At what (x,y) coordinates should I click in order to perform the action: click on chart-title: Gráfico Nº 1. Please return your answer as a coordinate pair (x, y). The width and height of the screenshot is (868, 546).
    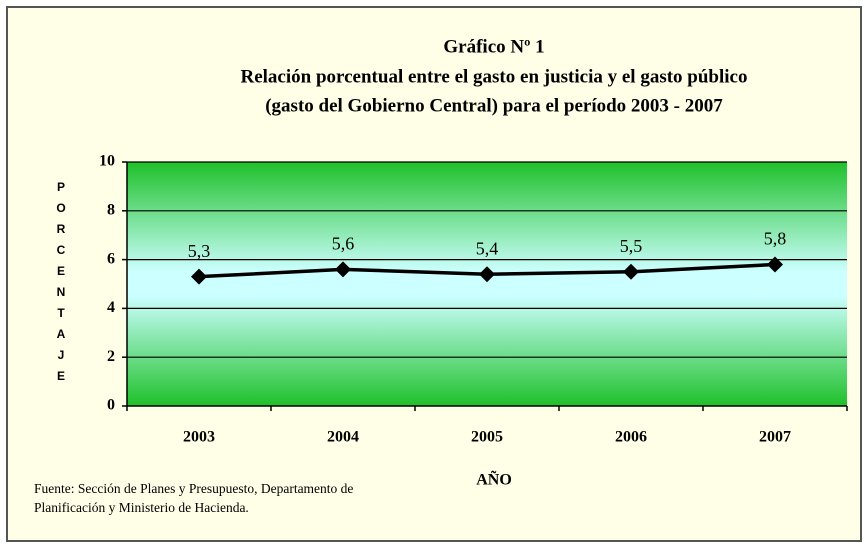
    Looking at the image, I should click on (493, 46).